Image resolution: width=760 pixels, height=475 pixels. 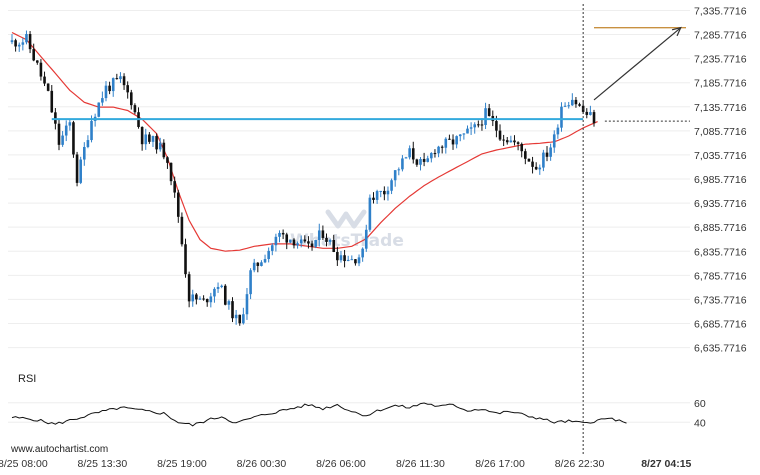 I want to click on rsi-tick-label: 60, so click(x=700, y=404).